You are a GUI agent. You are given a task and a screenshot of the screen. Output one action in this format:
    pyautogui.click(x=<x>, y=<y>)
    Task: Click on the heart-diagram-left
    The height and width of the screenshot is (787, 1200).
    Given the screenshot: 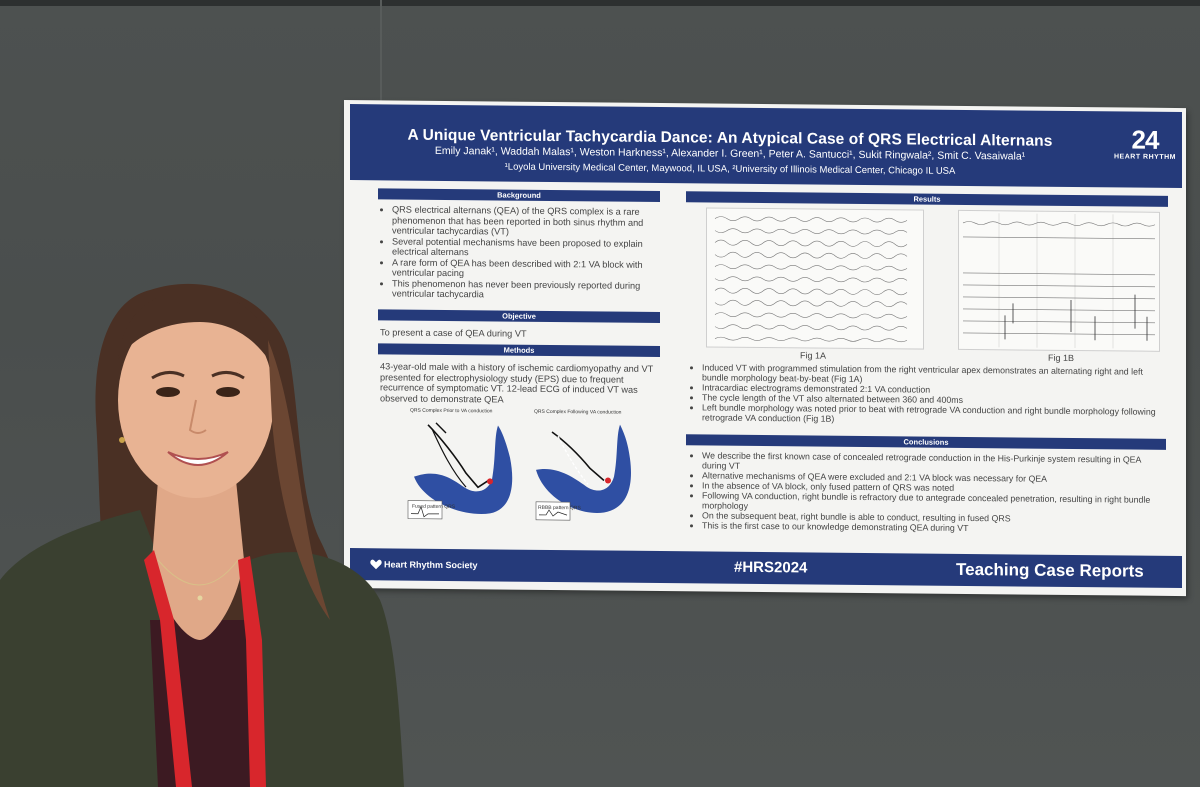 What is the action you would take?
    pyautogui.click(x=460, y=471)
    